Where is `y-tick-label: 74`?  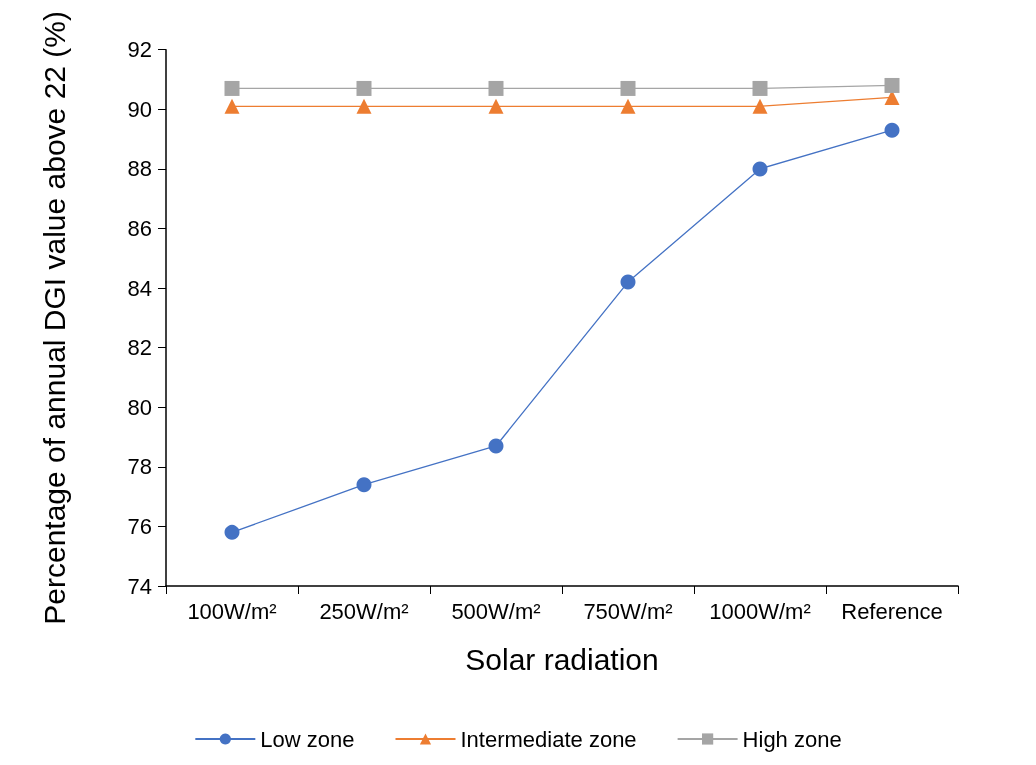 y-tick-label: 74 is located at coordinates (139, 586).